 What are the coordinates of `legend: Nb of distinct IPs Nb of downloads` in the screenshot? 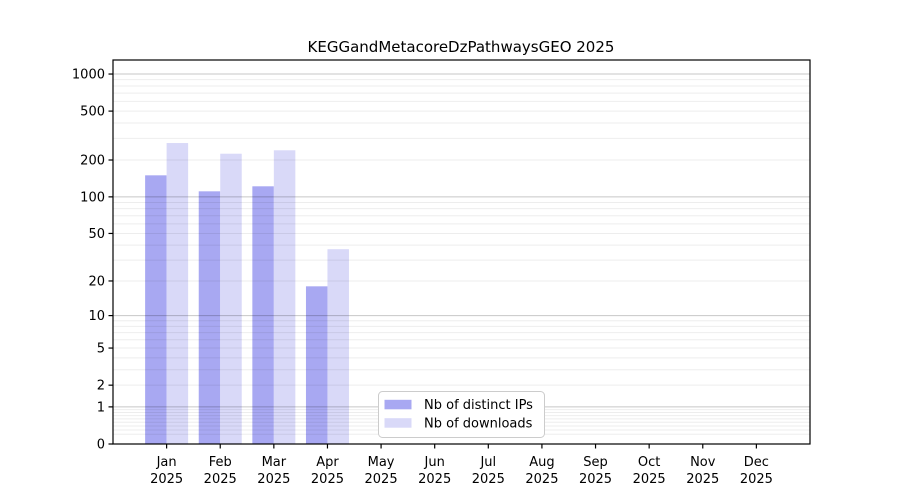 It's located at (461, 414).